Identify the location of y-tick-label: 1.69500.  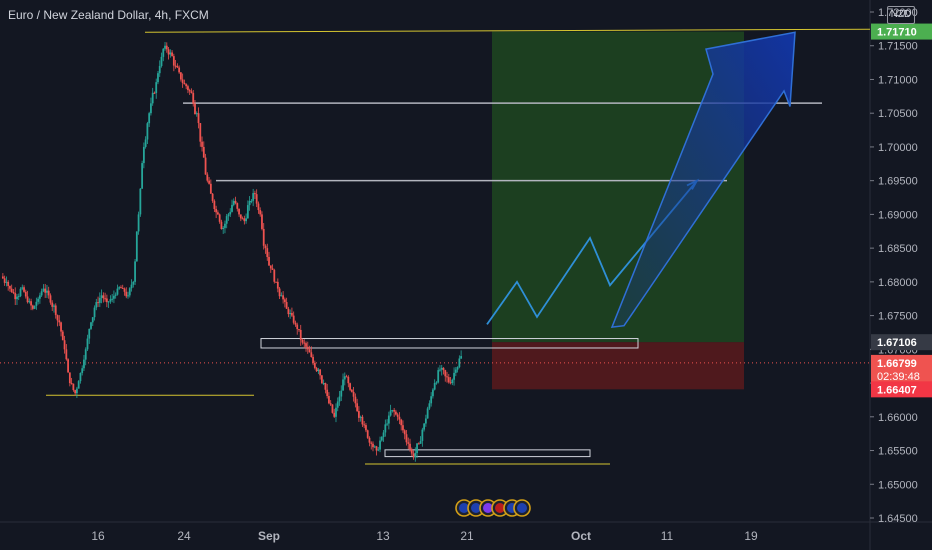
(898, 182).